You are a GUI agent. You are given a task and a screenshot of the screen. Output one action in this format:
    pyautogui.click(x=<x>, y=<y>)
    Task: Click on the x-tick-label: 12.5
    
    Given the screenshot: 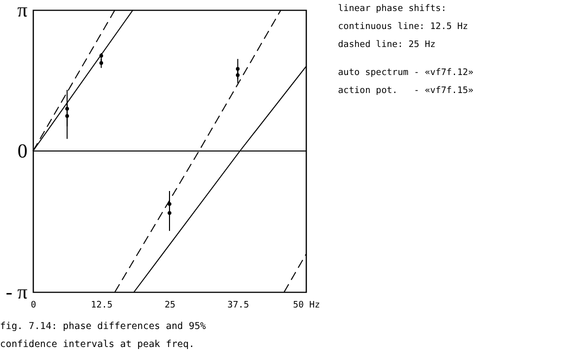 What is the action you would take?
    pyautogui.click(x=101, y=305)
    